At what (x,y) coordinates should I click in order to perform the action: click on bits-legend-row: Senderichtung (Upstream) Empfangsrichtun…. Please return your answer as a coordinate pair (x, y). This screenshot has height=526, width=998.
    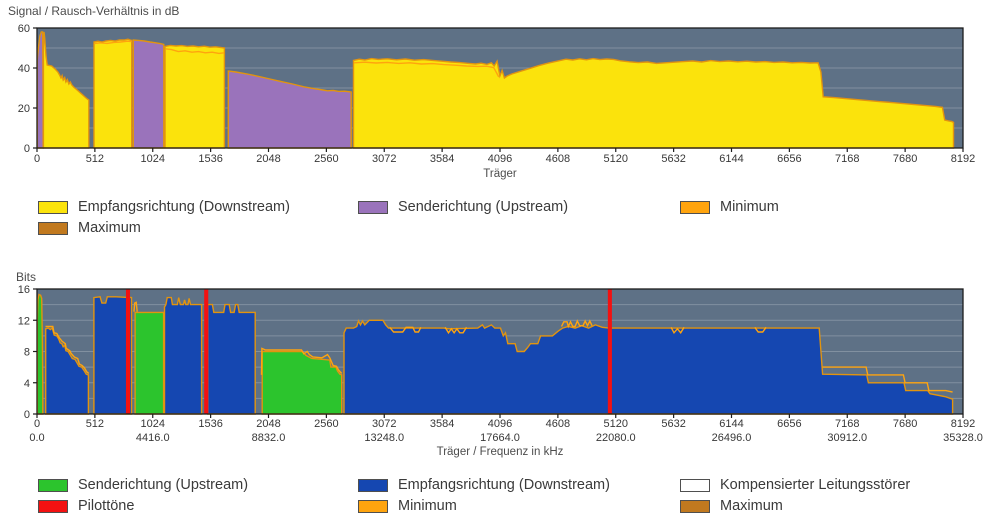
    Looking at the image, I should click on (499, 485).